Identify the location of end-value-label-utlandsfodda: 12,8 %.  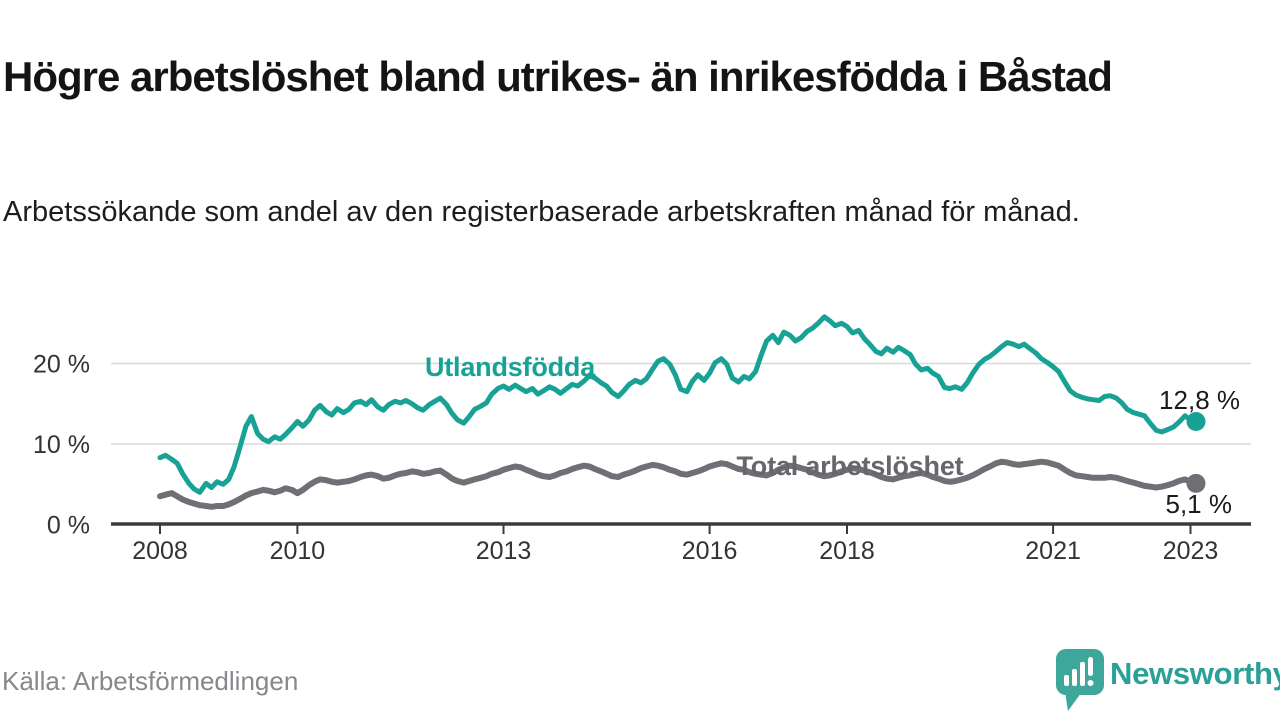
(1199, 400).